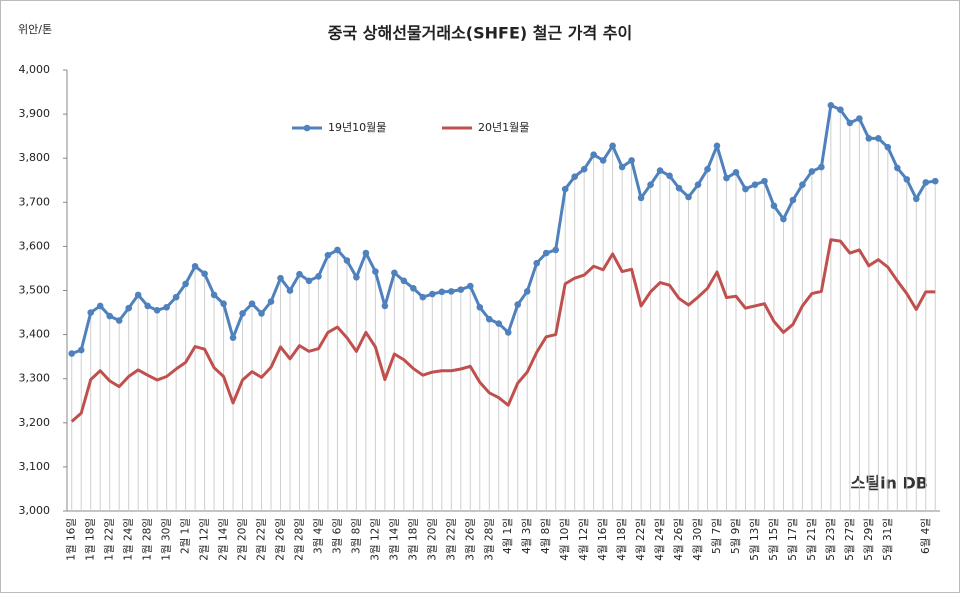  What do you see at coordinates (659, 539) in the screenshot?
I see `x-tick-label: 4월 24일` at bounding box center [659, 539].